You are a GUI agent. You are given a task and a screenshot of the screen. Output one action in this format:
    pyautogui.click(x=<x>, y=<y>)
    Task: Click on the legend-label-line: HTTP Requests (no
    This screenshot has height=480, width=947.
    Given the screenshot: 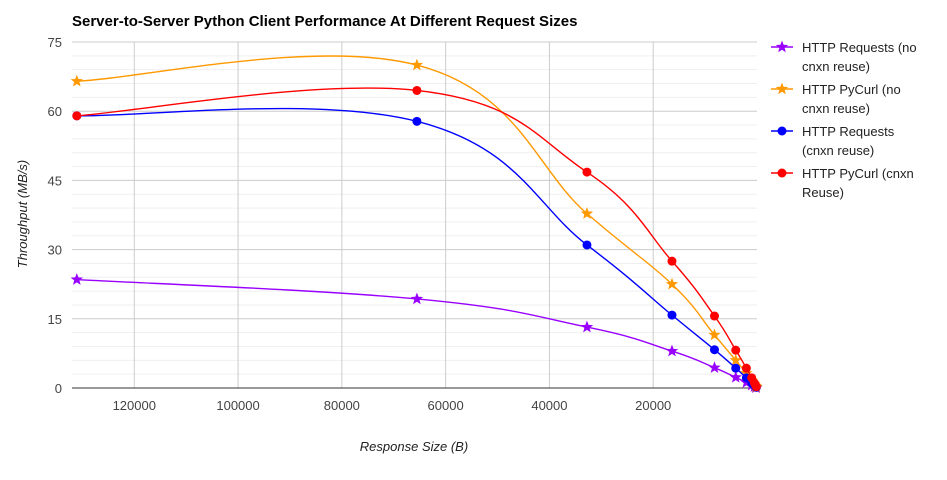 What is the action you would take?
    pyautogui.click(x=859, y=47)
    